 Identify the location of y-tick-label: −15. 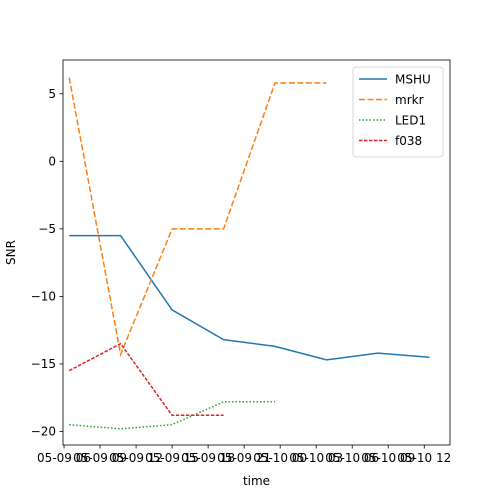
(43, 364).